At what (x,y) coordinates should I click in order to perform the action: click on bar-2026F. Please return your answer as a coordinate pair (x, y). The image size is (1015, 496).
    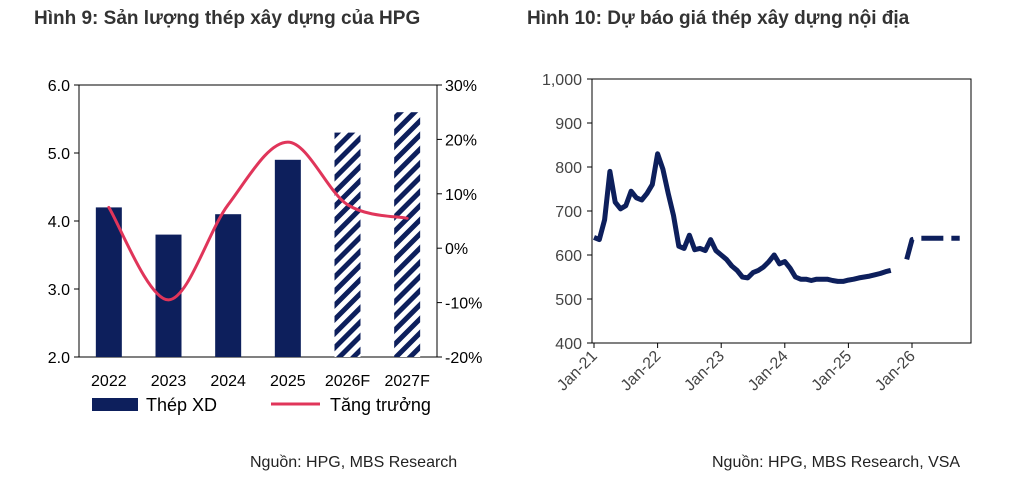
    Looking at the image, I should click on (347, 244).